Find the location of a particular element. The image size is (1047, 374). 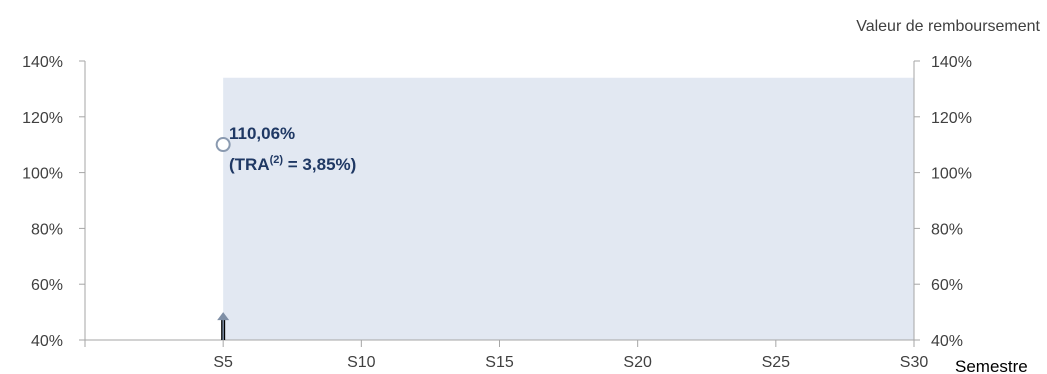

x-tick-label: S15 is located at coordinates (499, 362).